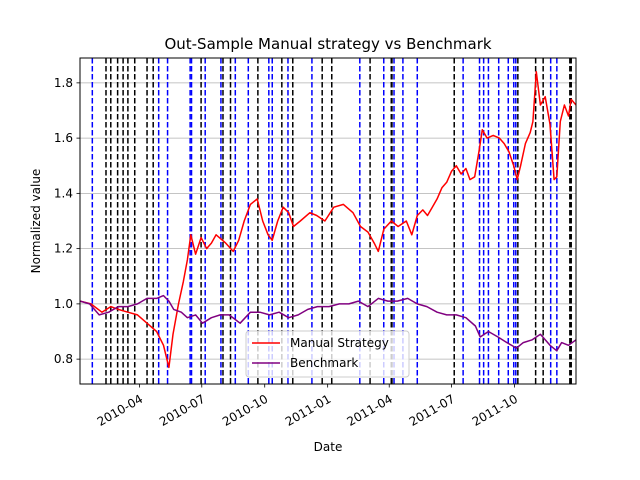 The width and height of the screenshot is (640, 480). I want to click on y-tick-label: 1.6, so click(63, 138).